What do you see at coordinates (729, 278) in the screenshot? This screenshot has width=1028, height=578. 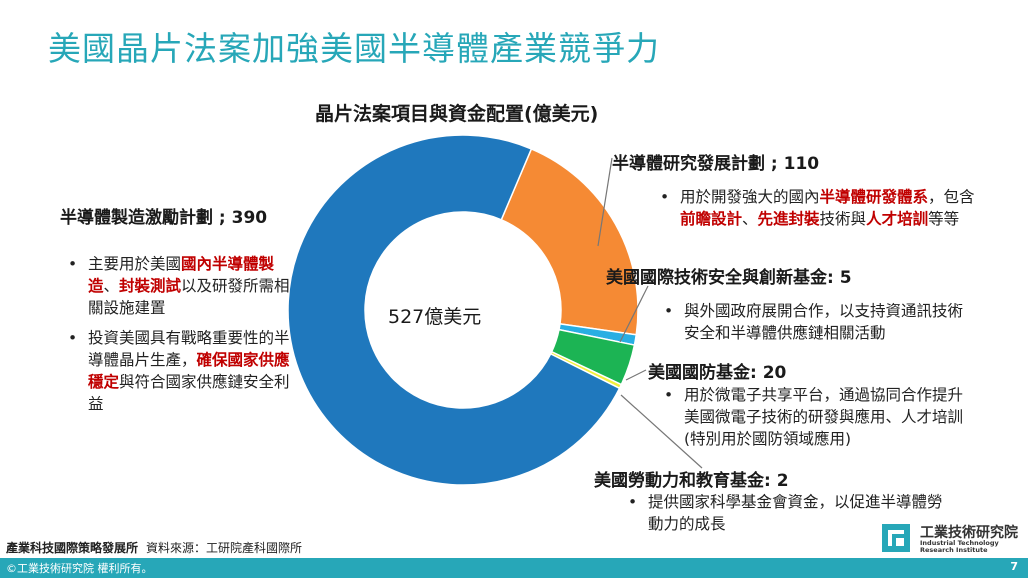 I see `label-security: 美國國際技術安全與創新基金: 5` at bounding box center [729, 278].